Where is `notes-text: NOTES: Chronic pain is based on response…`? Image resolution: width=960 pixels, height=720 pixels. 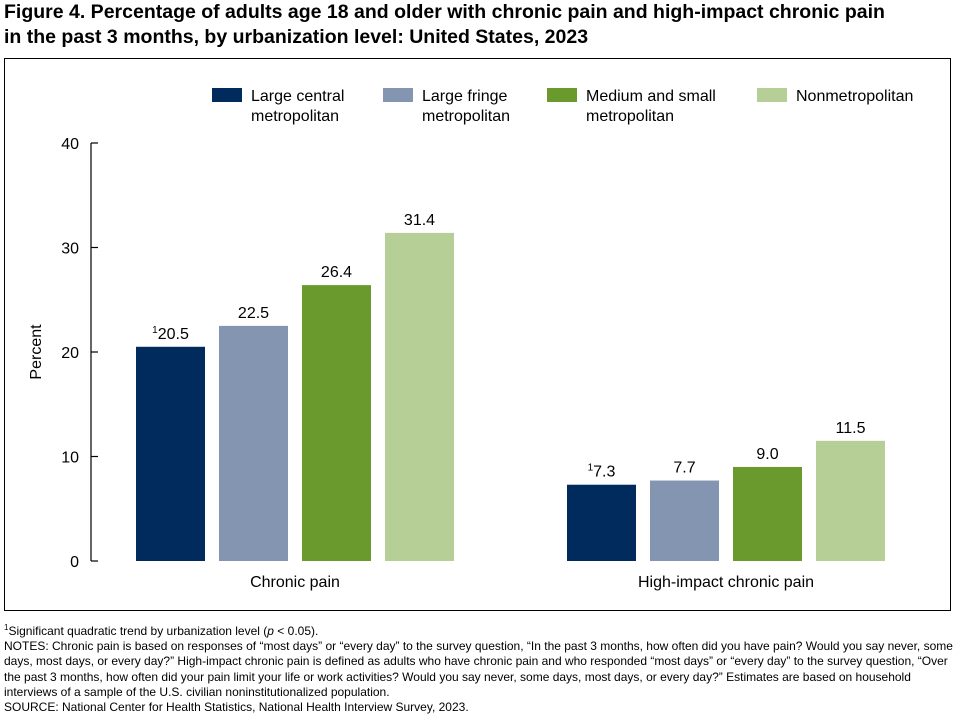 notes-text: NOTES: Chronic pain is based on response… is located at coordinates (478, 669).